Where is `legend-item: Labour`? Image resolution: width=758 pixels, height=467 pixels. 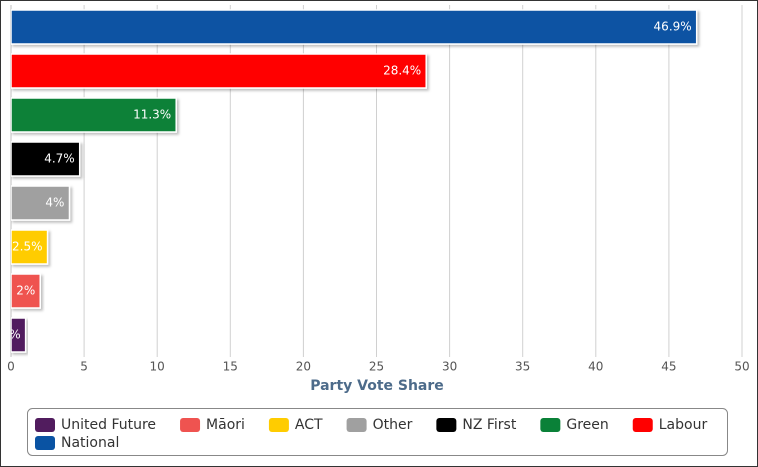 legend-item: Labour is located at coordinates (670, 425).